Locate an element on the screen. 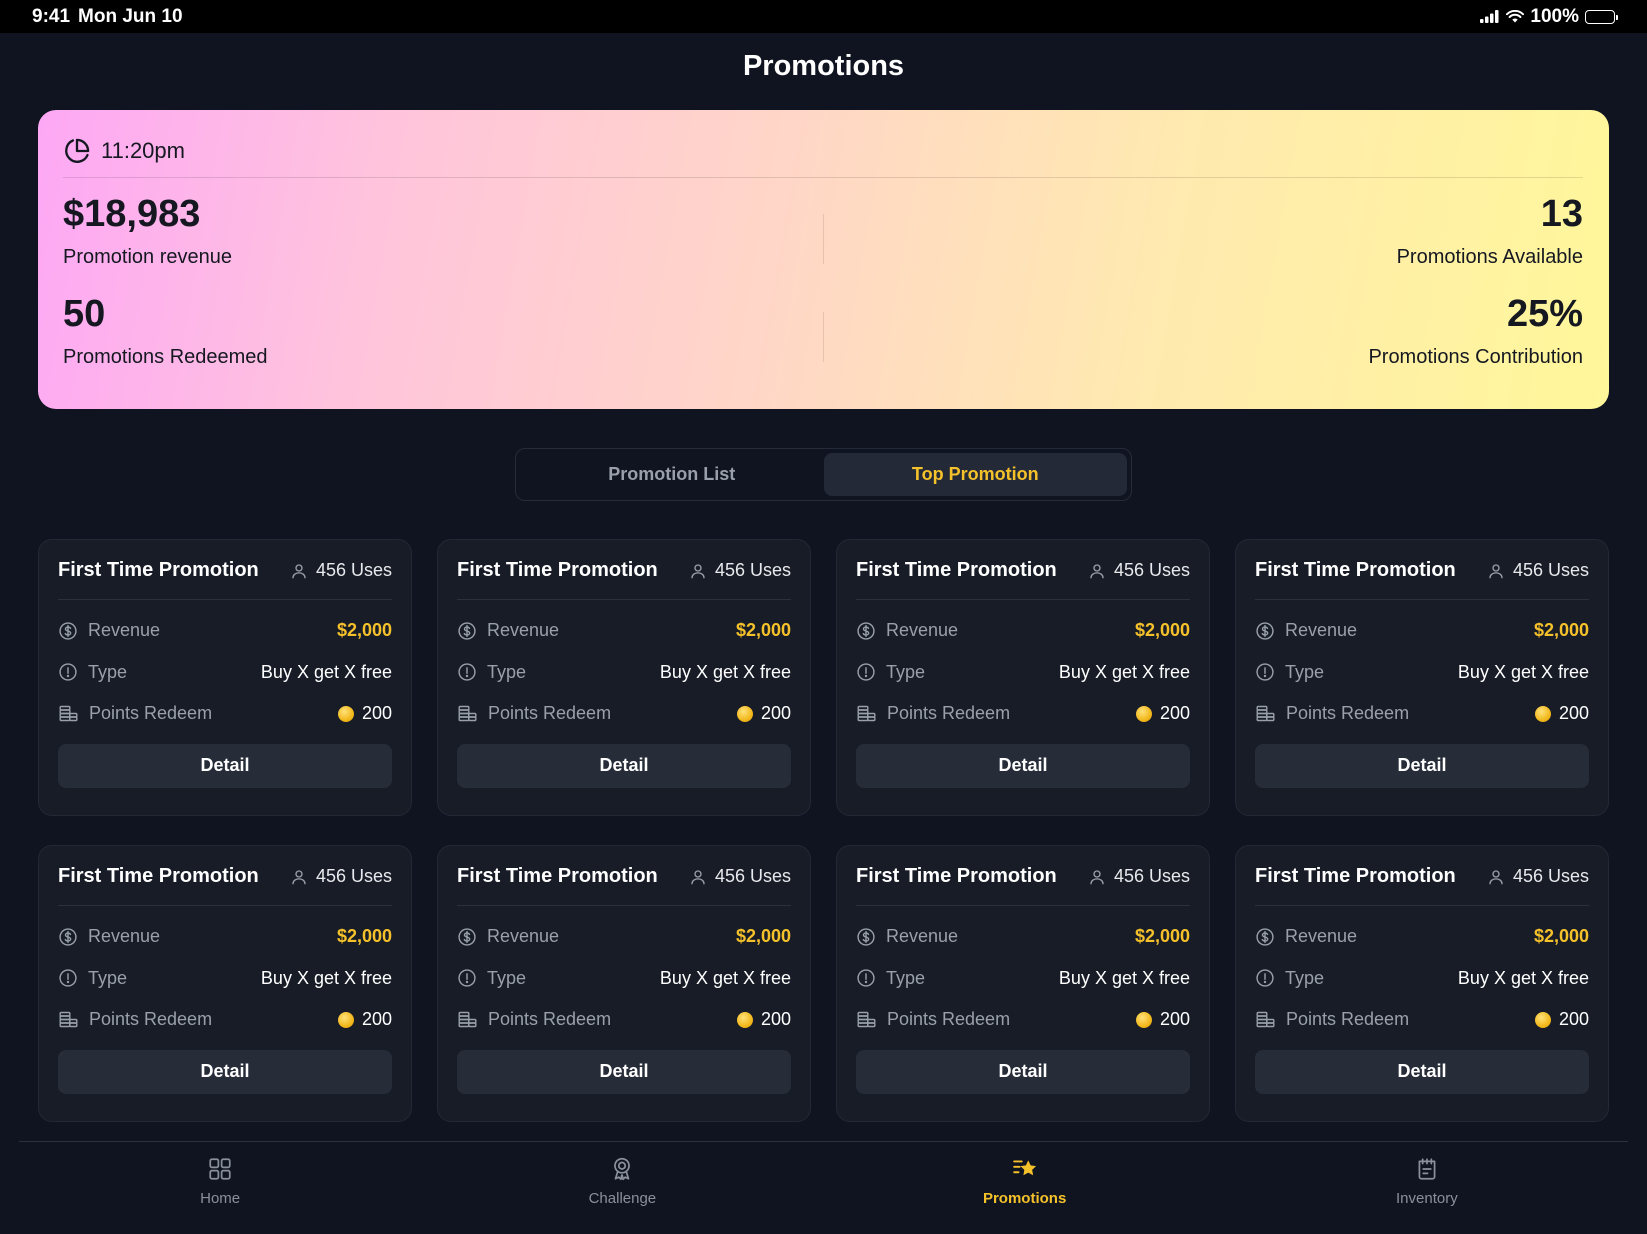 The image size is (1647, 1234). nav-inventory: Inventory is located at coordinates (1427, 1188).